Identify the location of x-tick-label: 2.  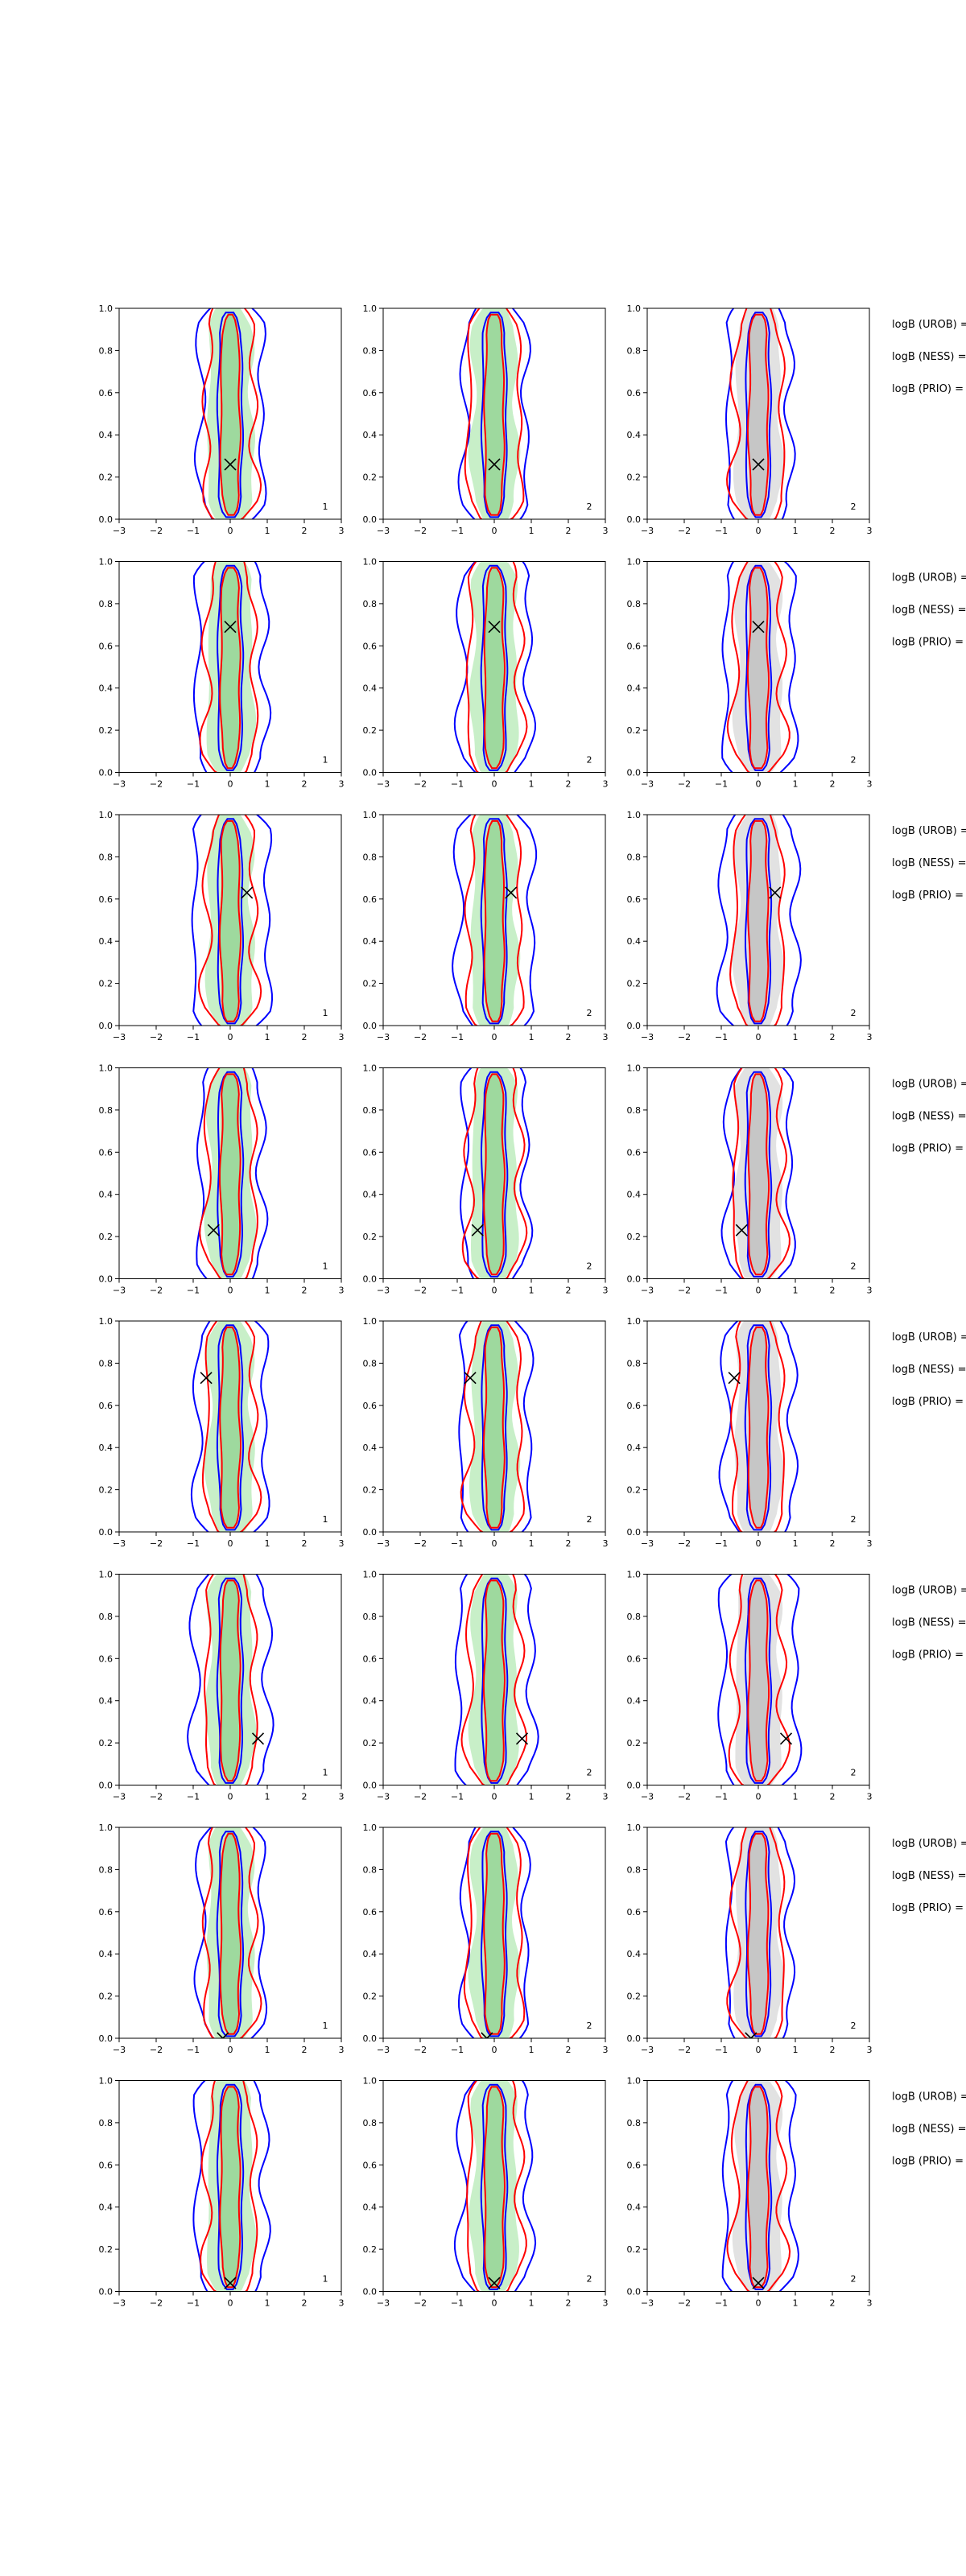
(305, 2303).